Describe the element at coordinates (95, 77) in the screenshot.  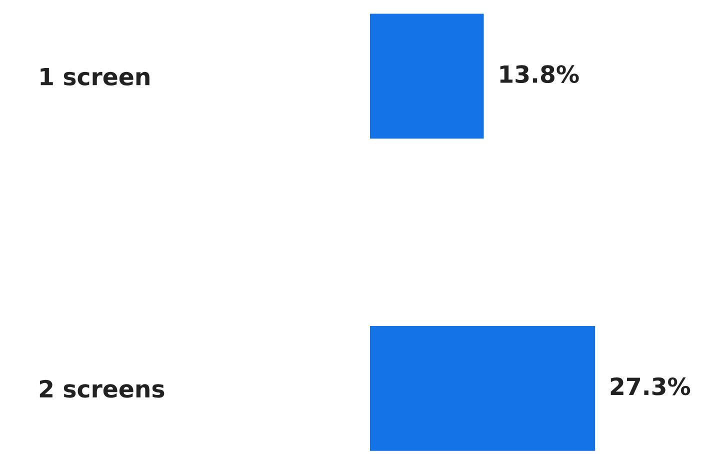
I see `y-tick-label: 1 screen` at that location.